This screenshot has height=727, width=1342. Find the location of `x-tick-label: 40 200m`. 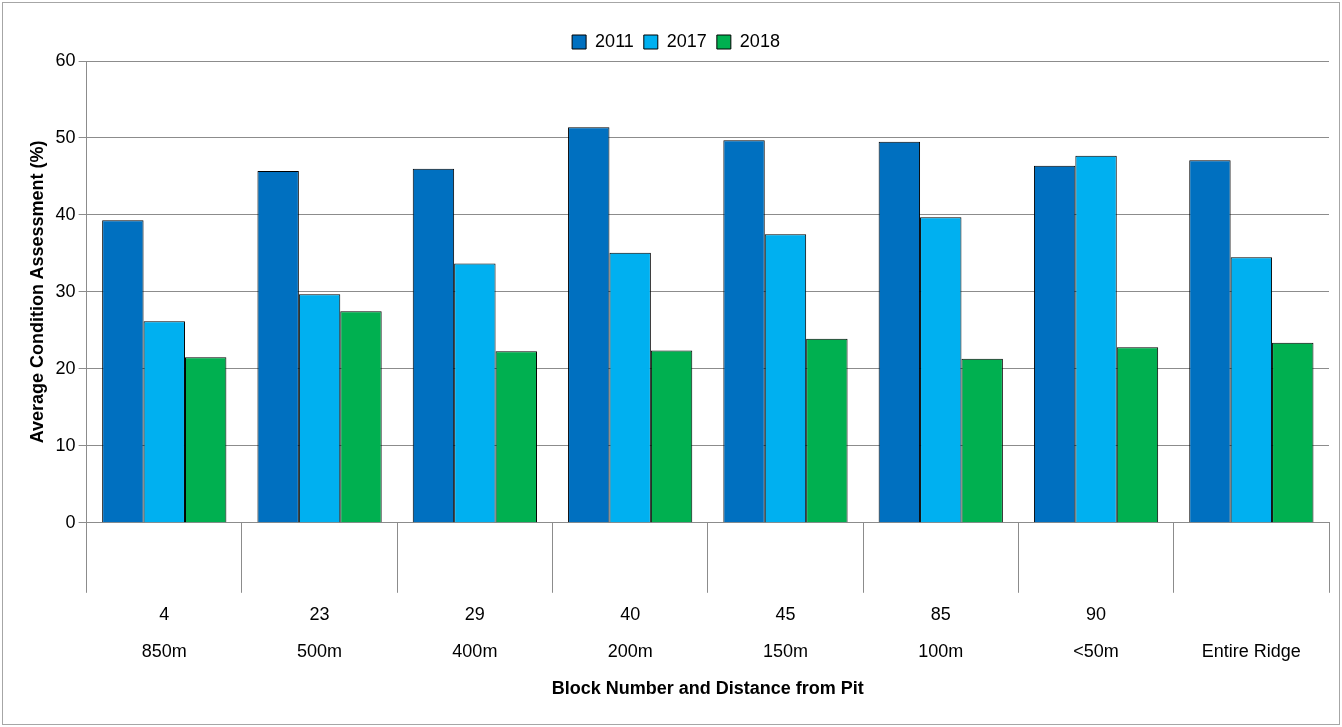

x-tick-label: 40 200m is located at coordinates (630, 632).